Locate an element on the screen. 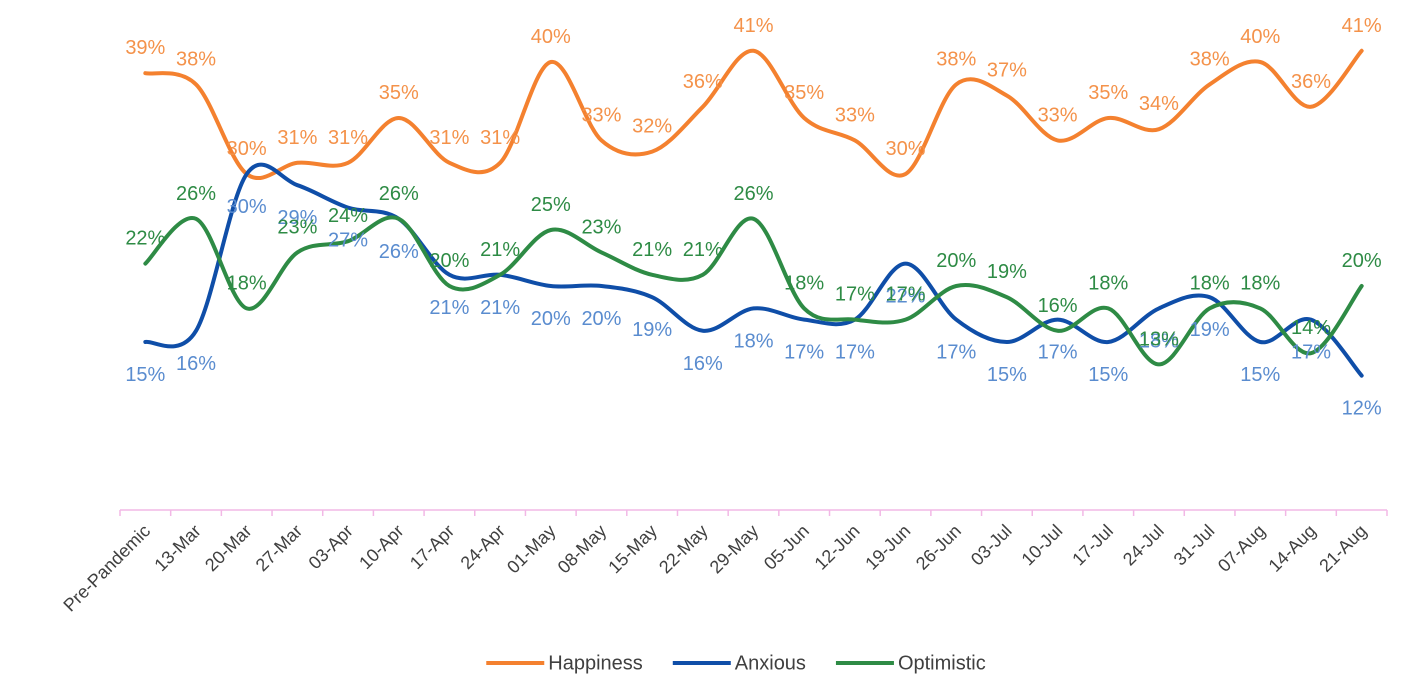  x-tick-label: 31-Jul is located at coordinates (1194, 545).